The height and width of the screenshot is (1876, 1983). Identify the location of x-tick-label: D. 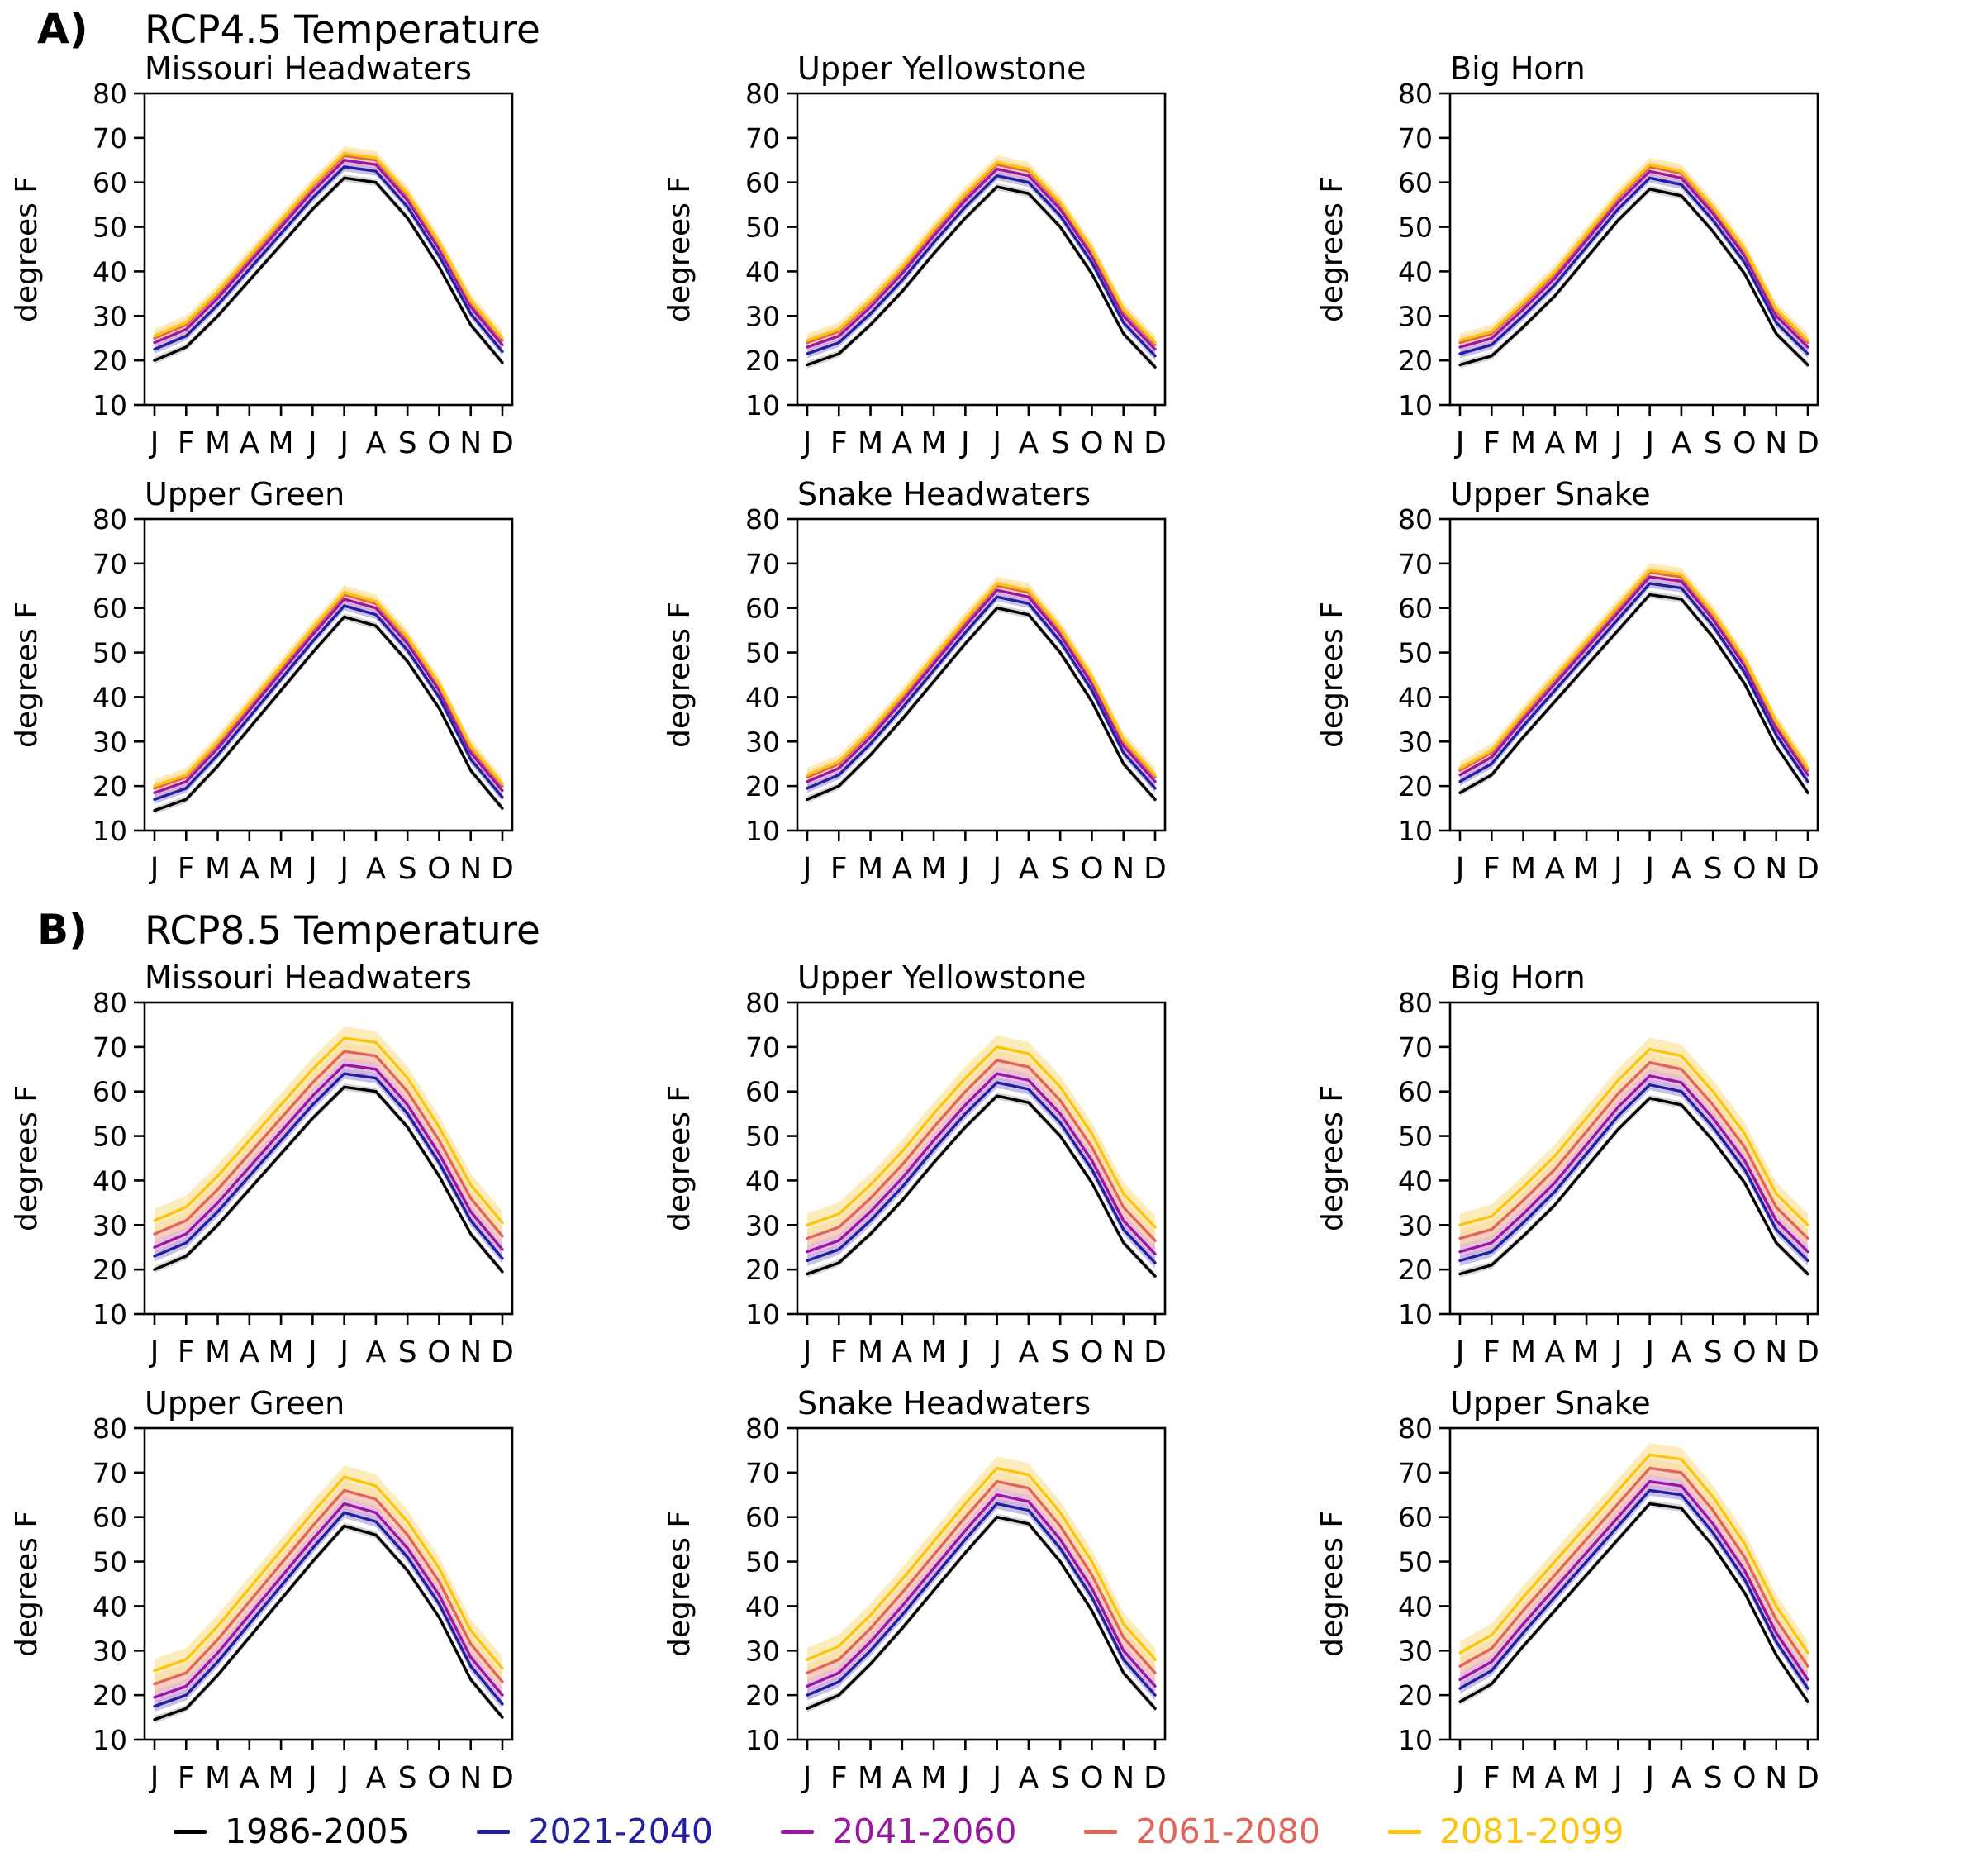
(1808, 869).